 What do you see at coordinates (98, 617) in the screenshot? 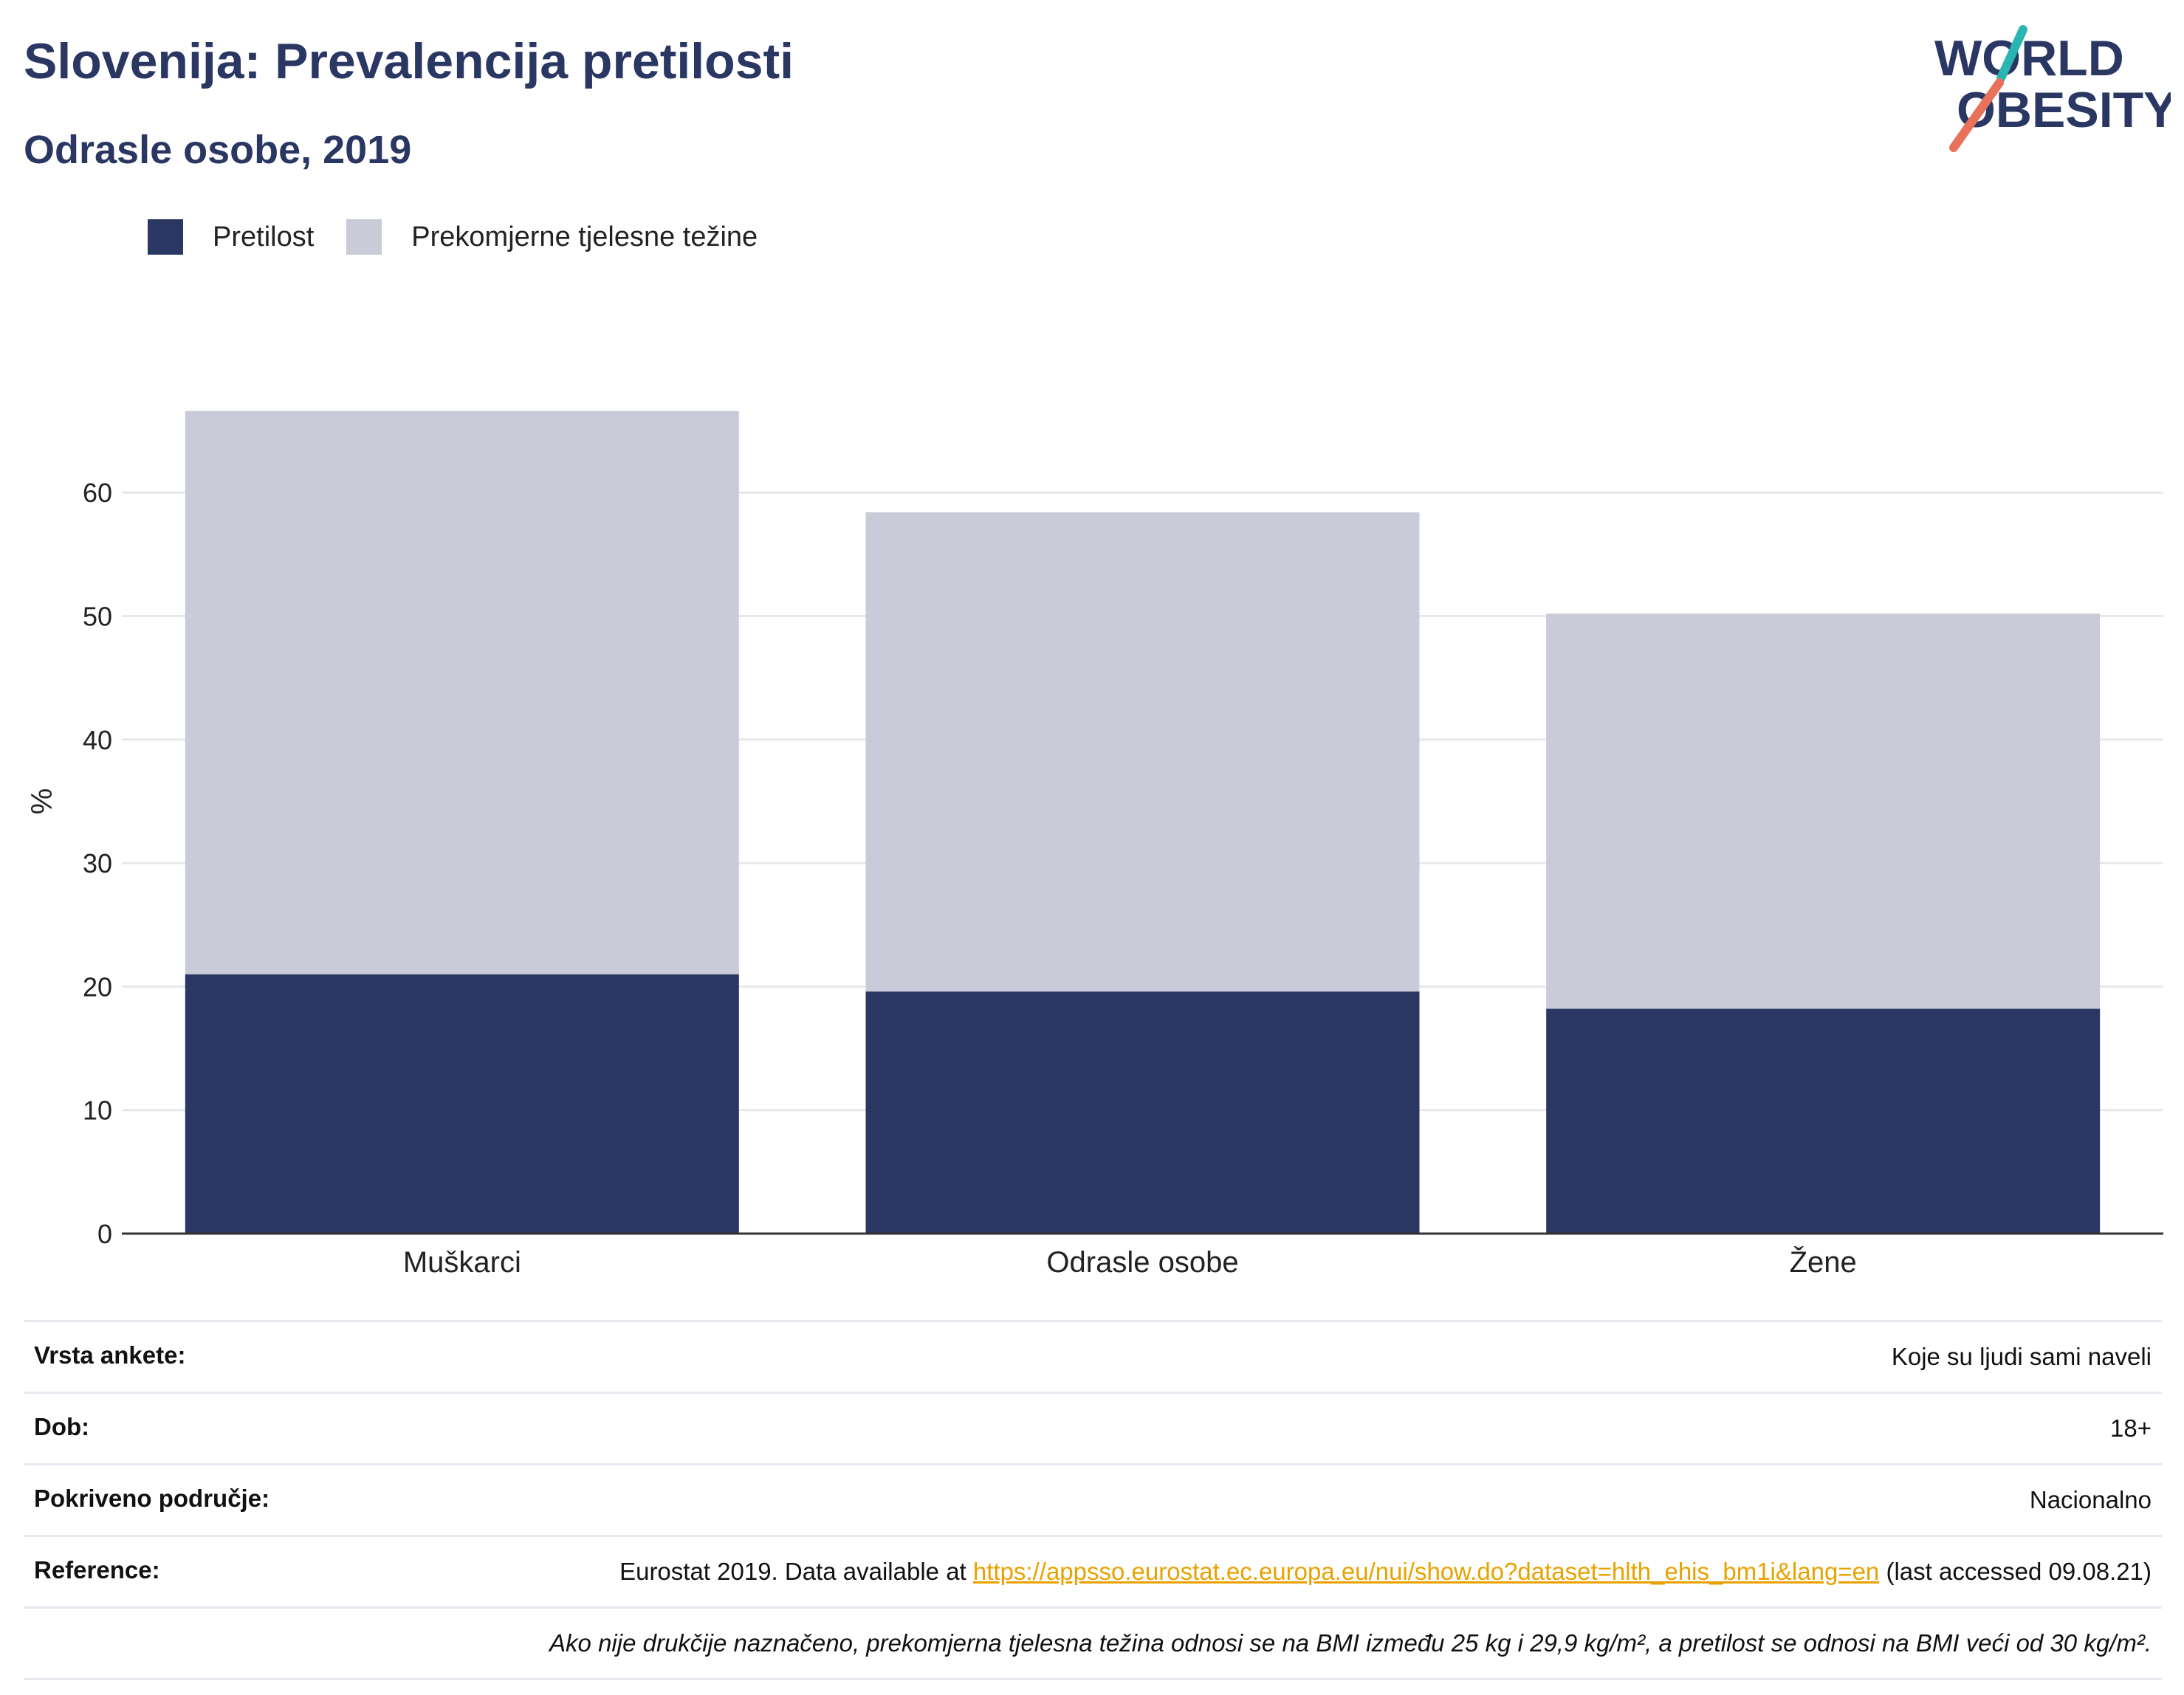
I see `y-tick-label: 50` at bounding box center [98, 617].